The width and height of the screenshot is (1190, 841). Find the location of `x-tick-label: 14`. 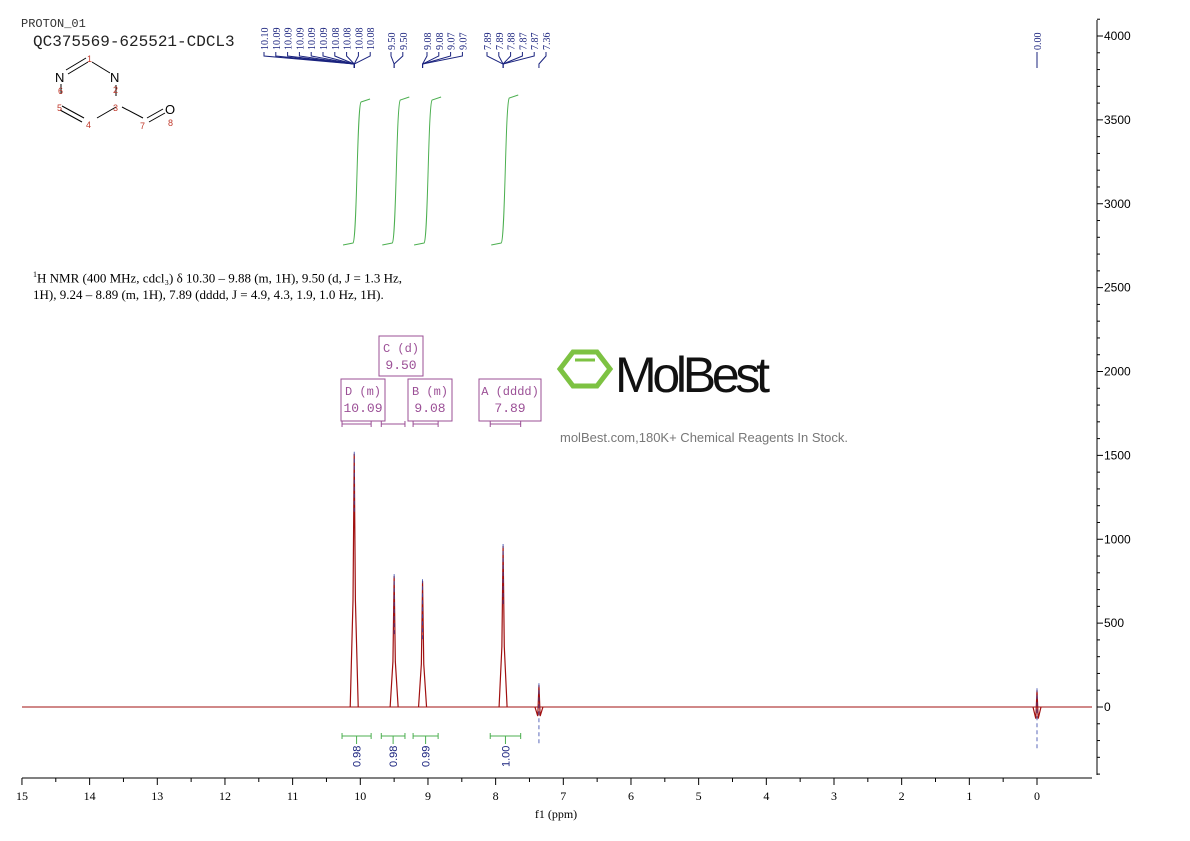

x-tick-label: 14 is located at coordinates (90, 796).